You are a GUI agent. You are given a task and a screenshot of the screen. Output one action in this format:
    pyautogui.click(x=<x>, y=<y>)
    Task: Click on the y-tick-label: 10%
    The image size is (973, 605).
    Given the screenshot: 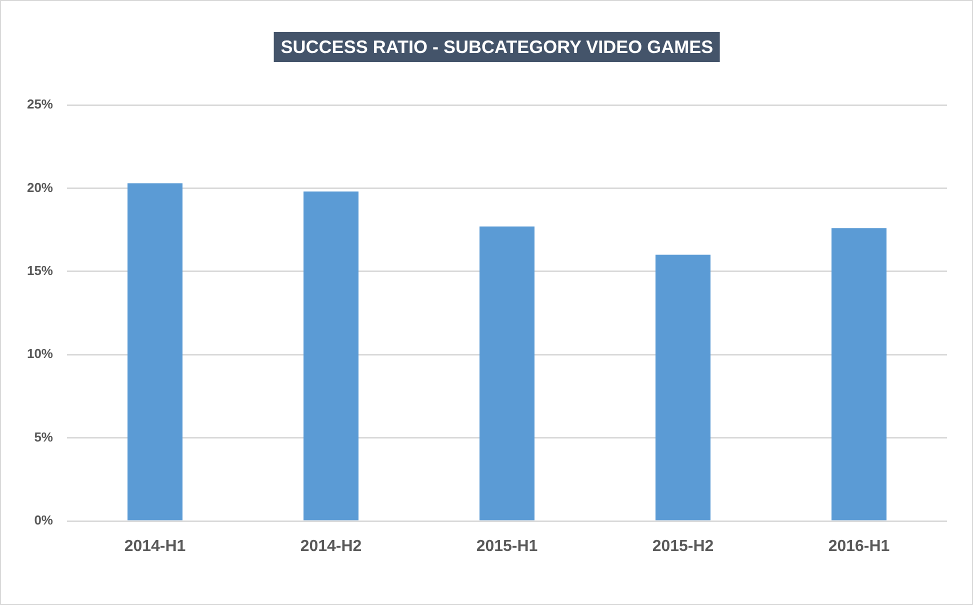 What is the action you would take?
    pyautogui.click(x=40, y=354)
    